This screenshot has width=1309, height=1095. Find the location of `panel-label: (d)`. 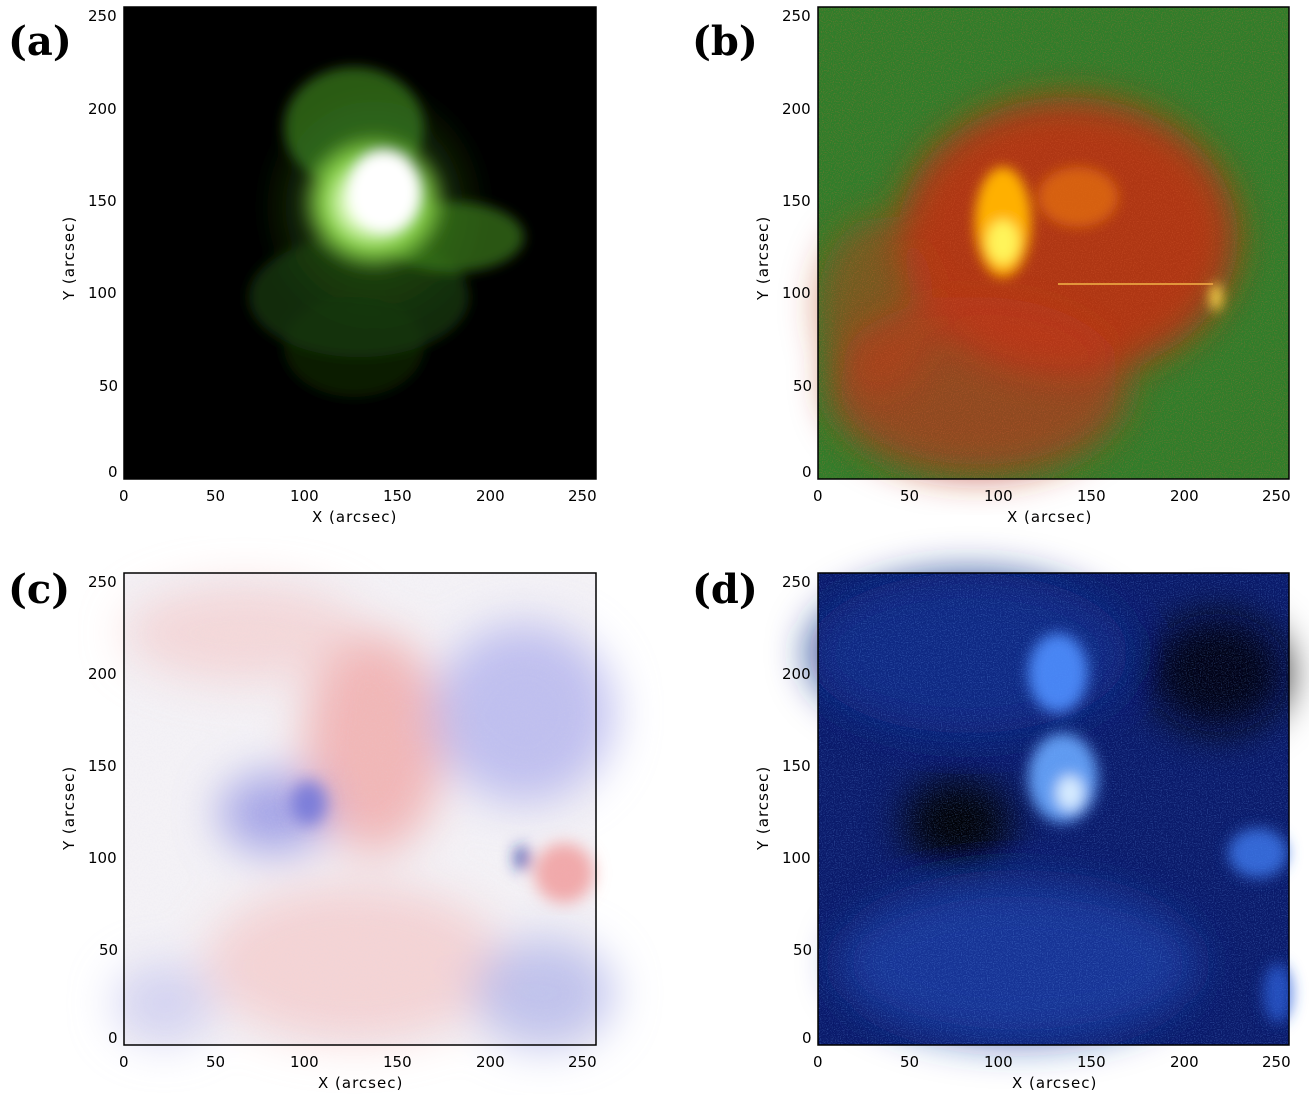

panel-label: (d) is located at coordinates (725, 589).